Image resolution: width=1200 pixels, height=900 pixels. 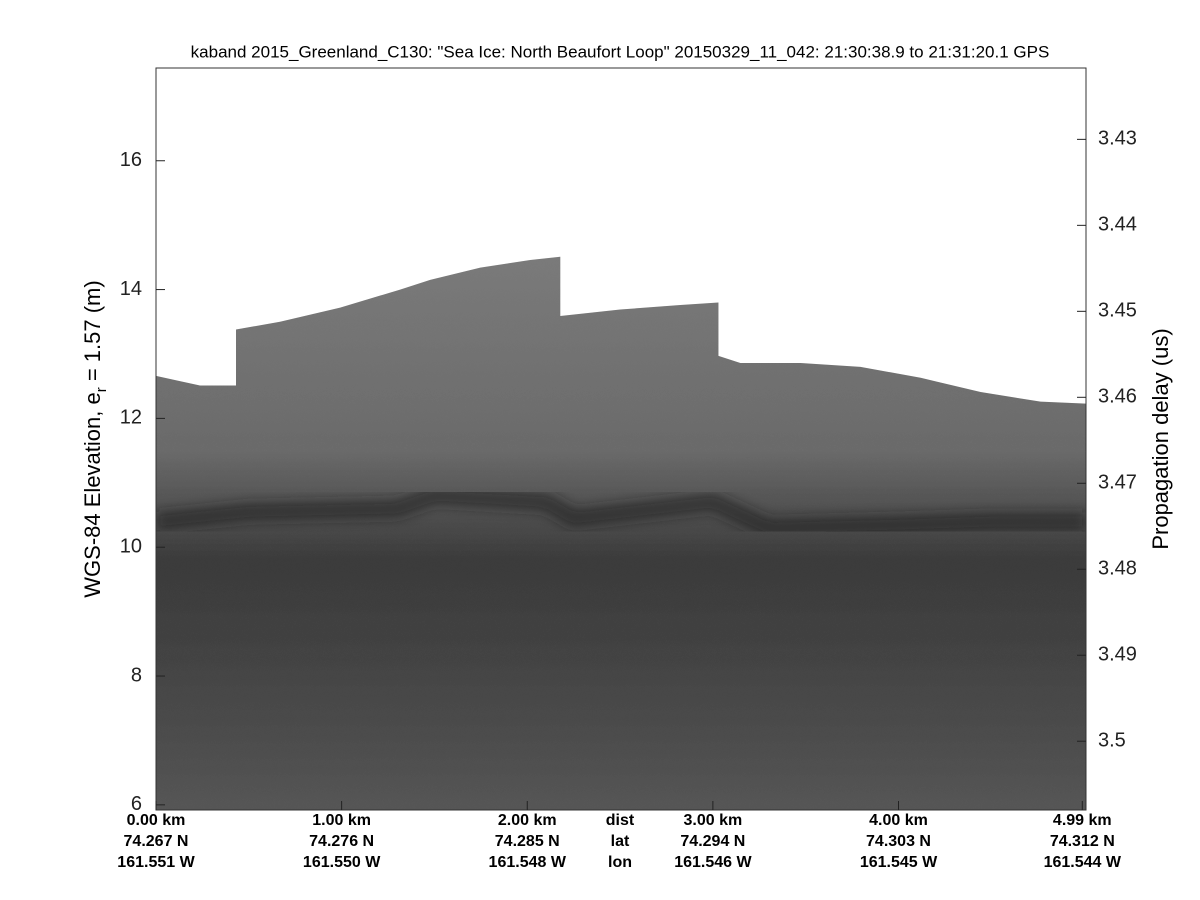 I want to click on lon-label: 161.546 W, so click(x=713, y=862).